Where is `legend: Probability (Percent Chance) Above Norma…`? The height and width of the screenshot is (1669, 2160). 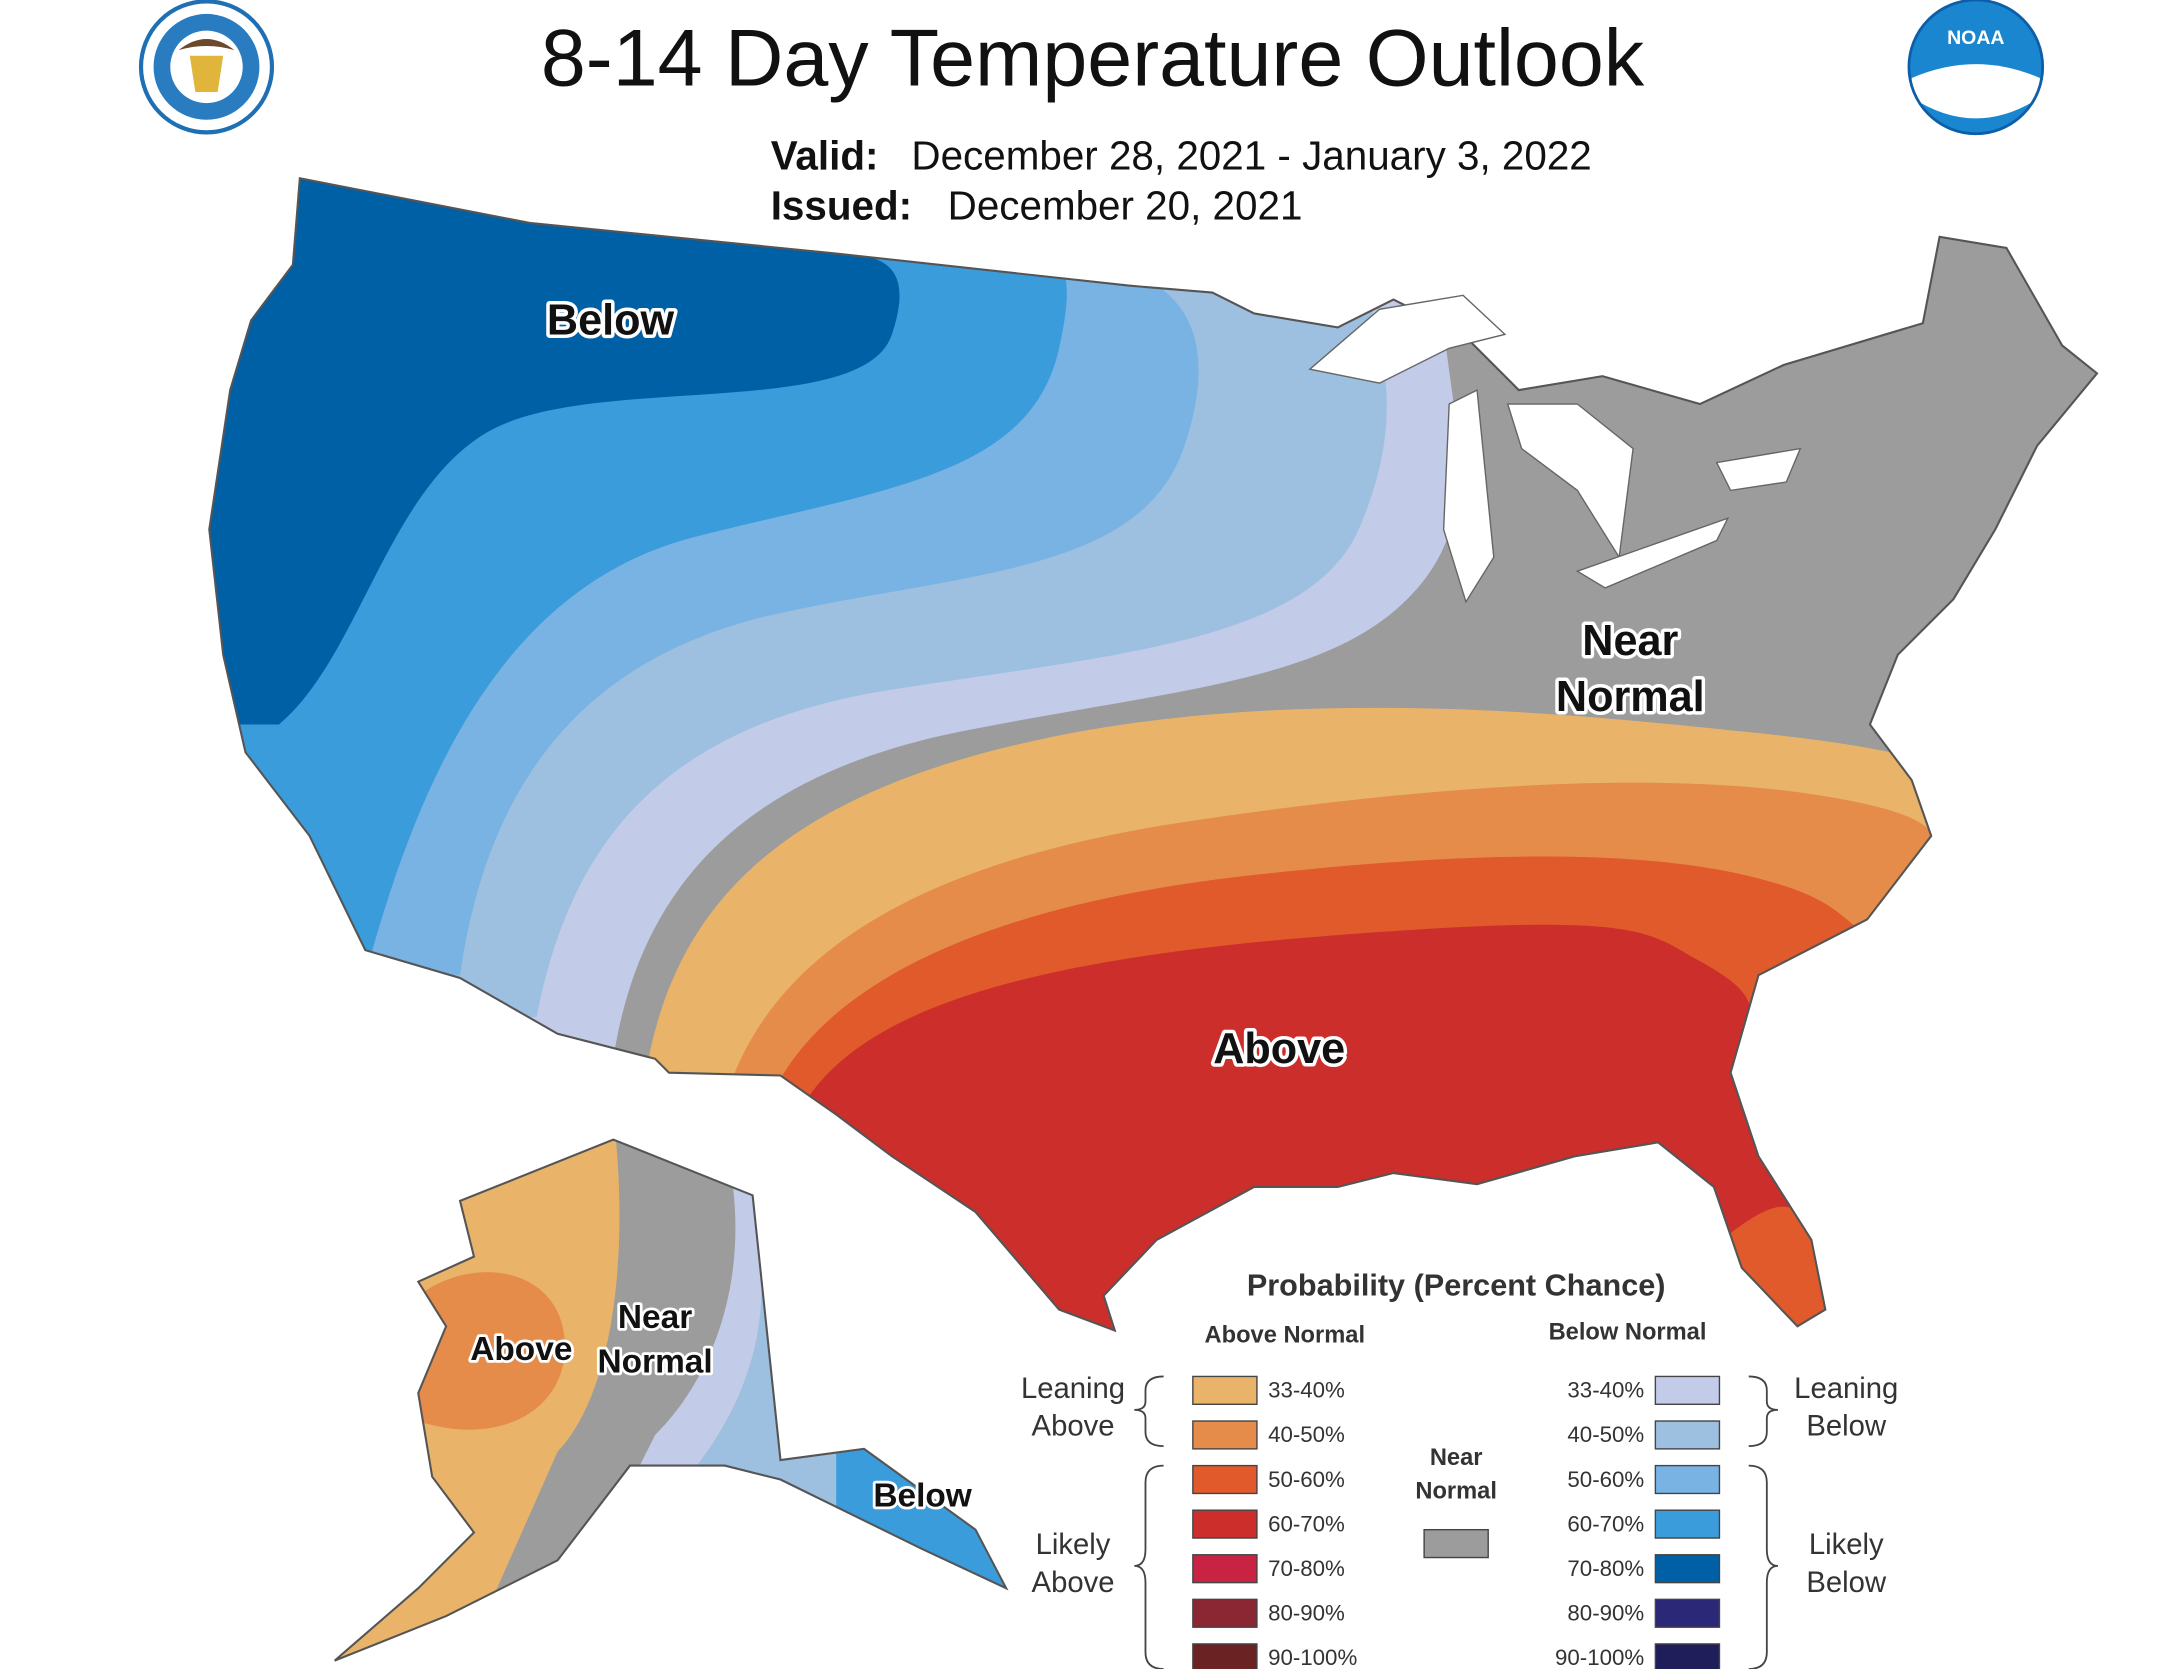
legend: Probability (Percent Chance) Above Norma… is located at coordinates (1459, 1468).